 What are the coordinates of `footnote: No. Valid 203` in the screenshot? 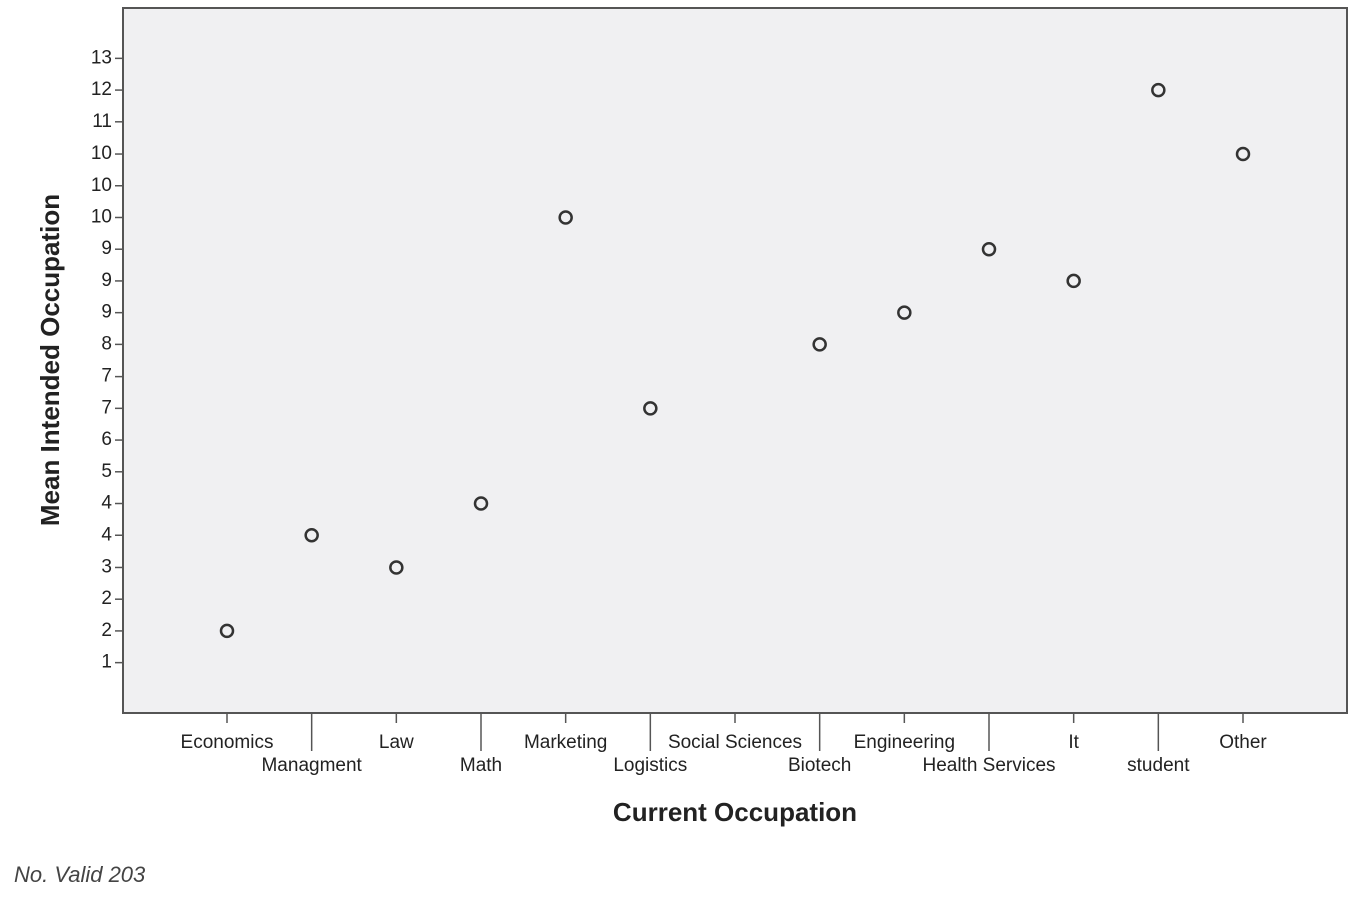 It's located at (80, 874).